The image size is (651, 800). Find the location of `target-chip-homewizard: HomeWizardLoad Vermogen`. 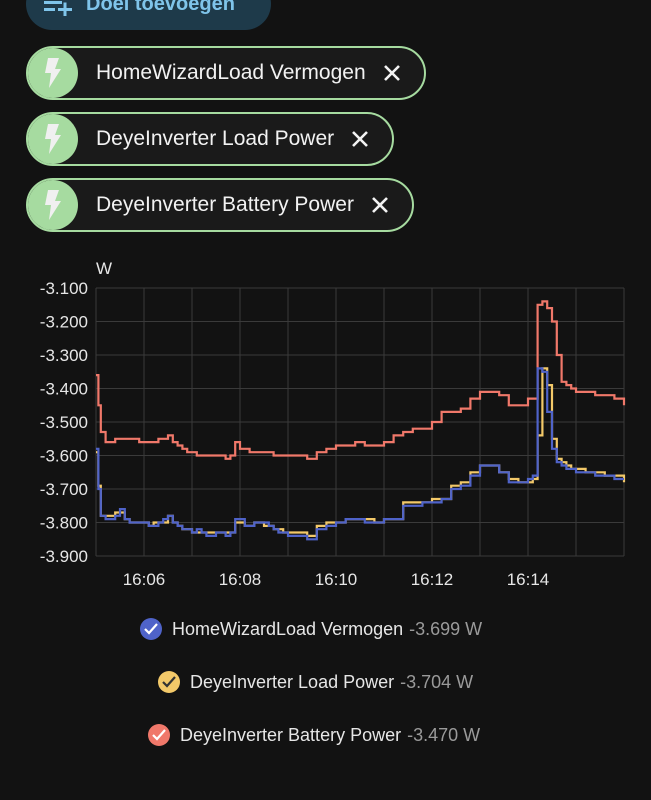

target-chip-homewizard: HomeWizardLoad Vermogen is located at coordinates (226, 73).